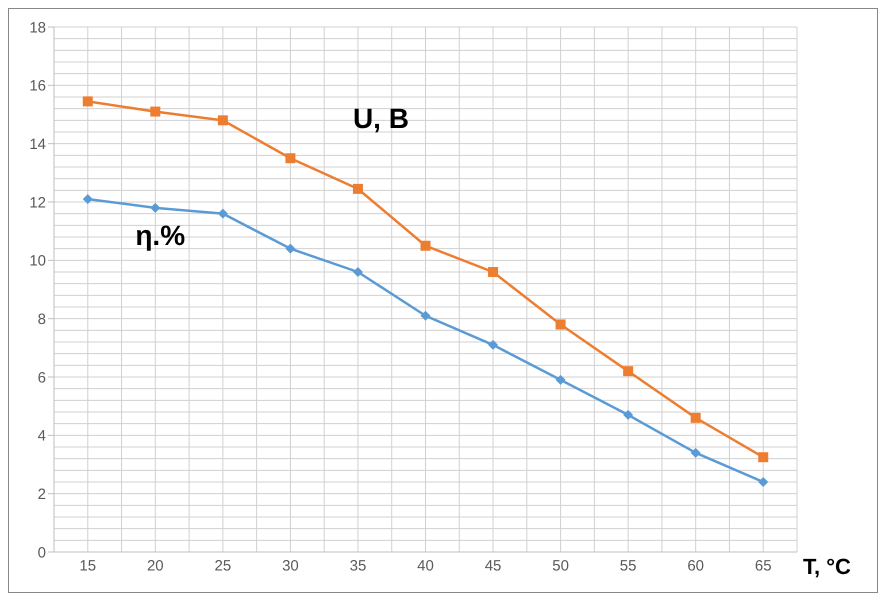 The height and width of the screenshot is (599, 884). I want to click on y-tick-label: 4, so click(42, 436).